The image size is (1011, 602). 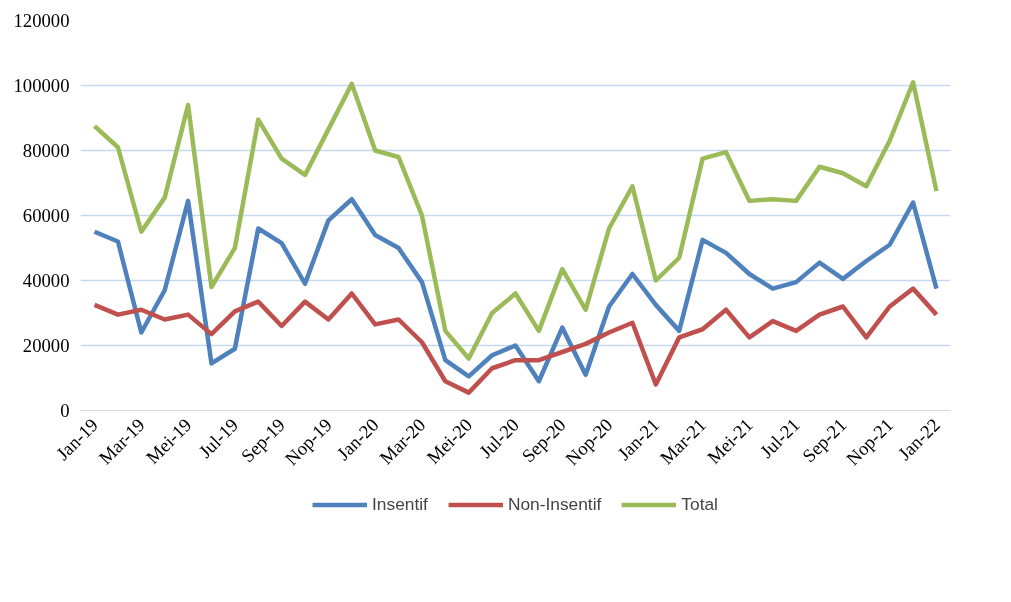 I want to click on y-tick-label: 100000, so click(x=41, y=85).